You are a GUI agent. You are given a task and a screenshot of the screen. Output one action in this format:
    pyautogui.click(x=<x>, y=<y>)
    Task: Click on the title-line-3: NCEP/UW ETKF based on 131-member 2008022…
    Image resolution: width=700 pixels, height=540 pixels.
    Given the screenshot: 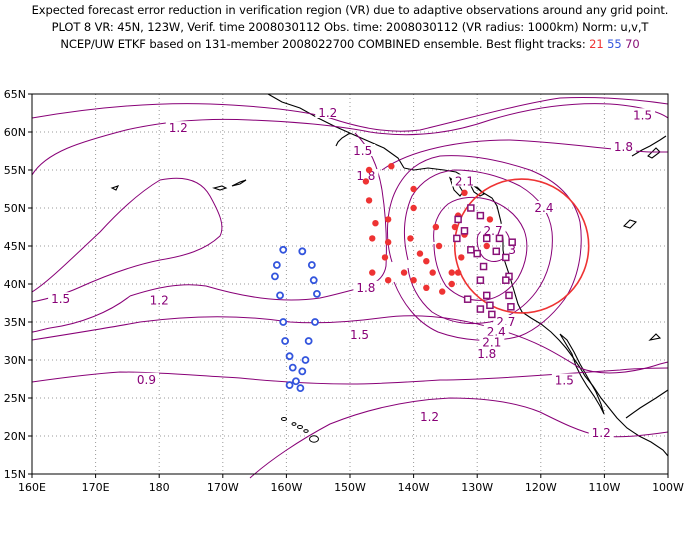 What is the action you would take?
    pyautogui.click(x=350, y=44)
    